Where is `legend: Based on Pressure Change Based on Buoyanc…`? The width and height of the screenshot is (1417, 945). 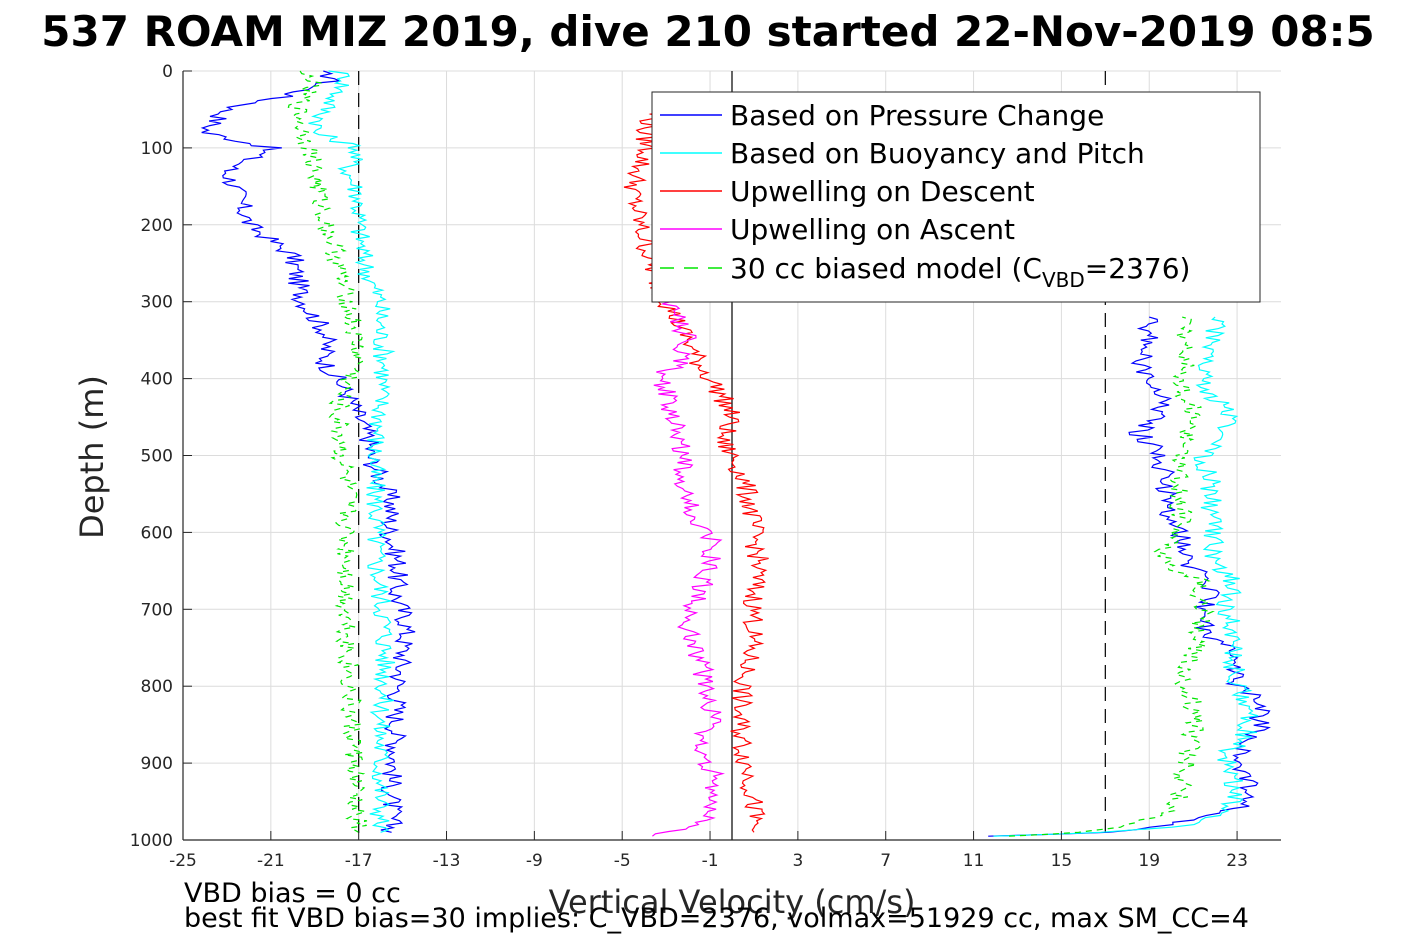 legend: Based on Pressure Change Based on Buoyanc… is located at coordinates (956, 197).